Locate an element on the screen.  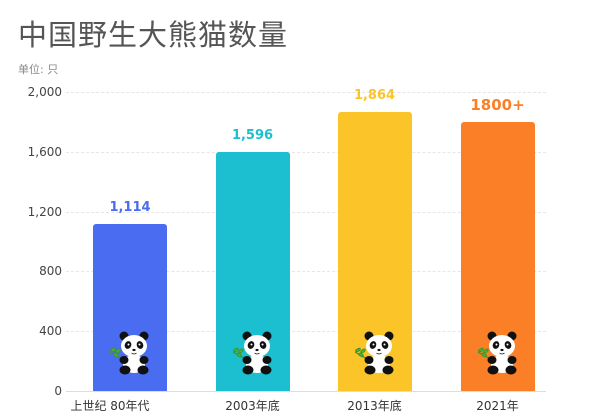
y-tick-label: 1,600 is located at coordinates (44, 151).